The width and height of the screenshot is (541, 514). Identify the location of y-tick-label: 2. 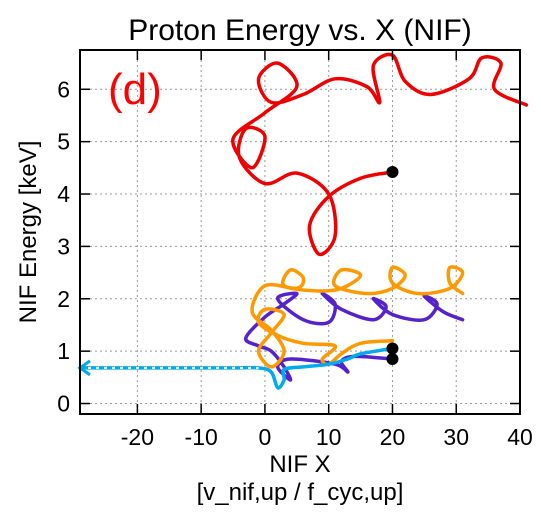
(63, 299).